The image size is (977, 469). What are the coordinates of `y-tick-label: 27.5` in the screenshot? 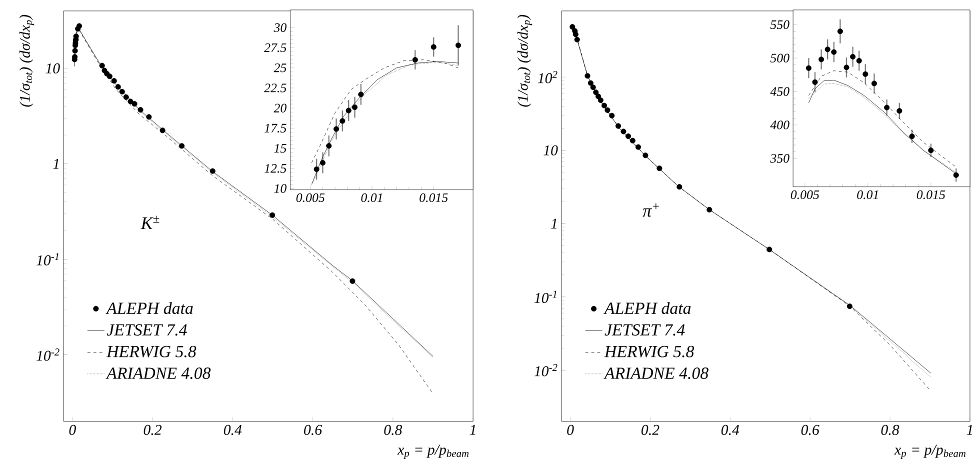 It's located at (275, 47).